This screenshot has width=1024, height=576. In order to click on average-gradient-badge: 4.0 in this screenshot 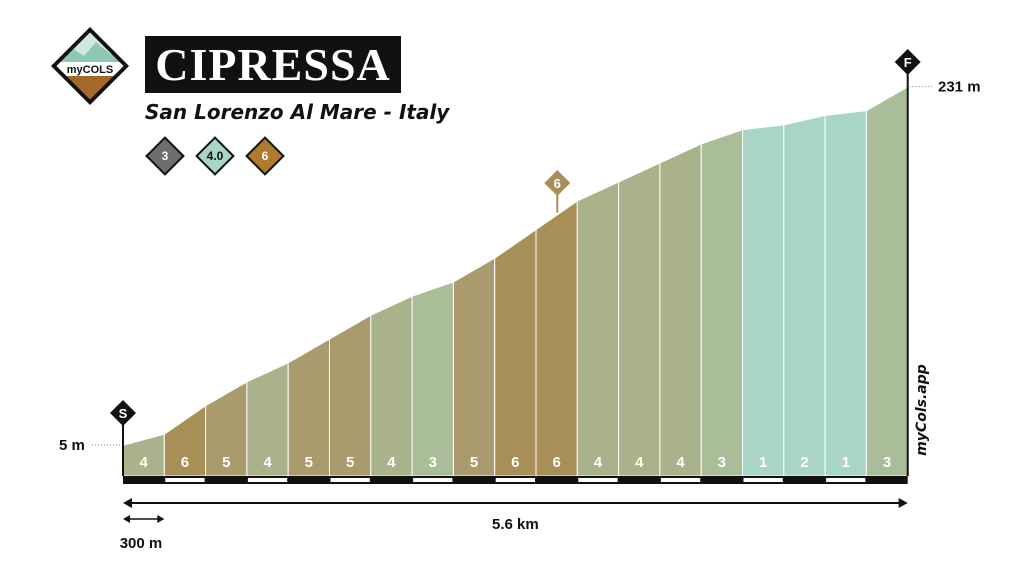, I will do `click(215, 156)`.